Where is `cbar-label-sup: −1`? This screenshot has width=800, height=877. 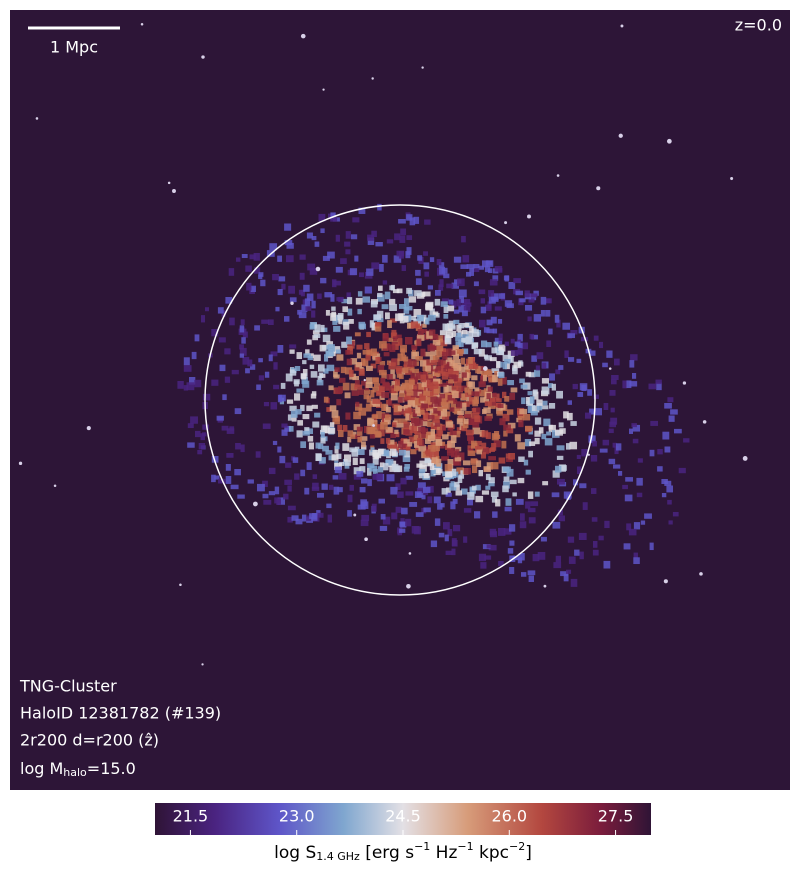
cbar-label-sup: −1 is located at coordinates (465, 846).